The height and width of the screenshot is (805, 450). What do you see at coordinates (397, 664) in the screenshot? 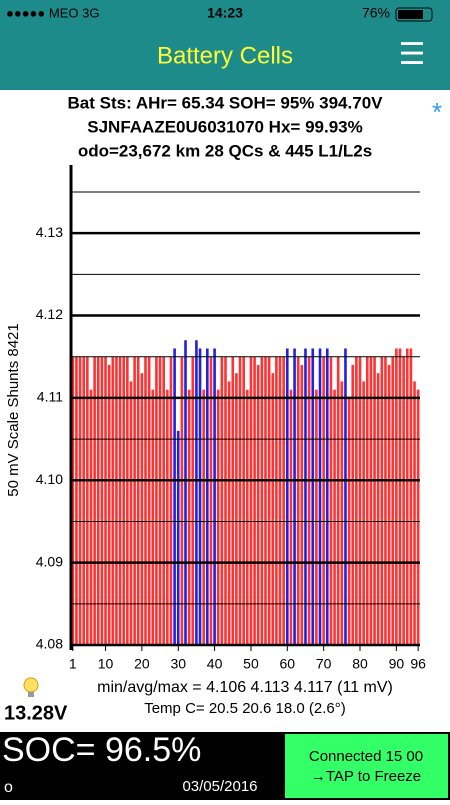
I see `x-tick-label: 90` at bounding box center [397, 664].